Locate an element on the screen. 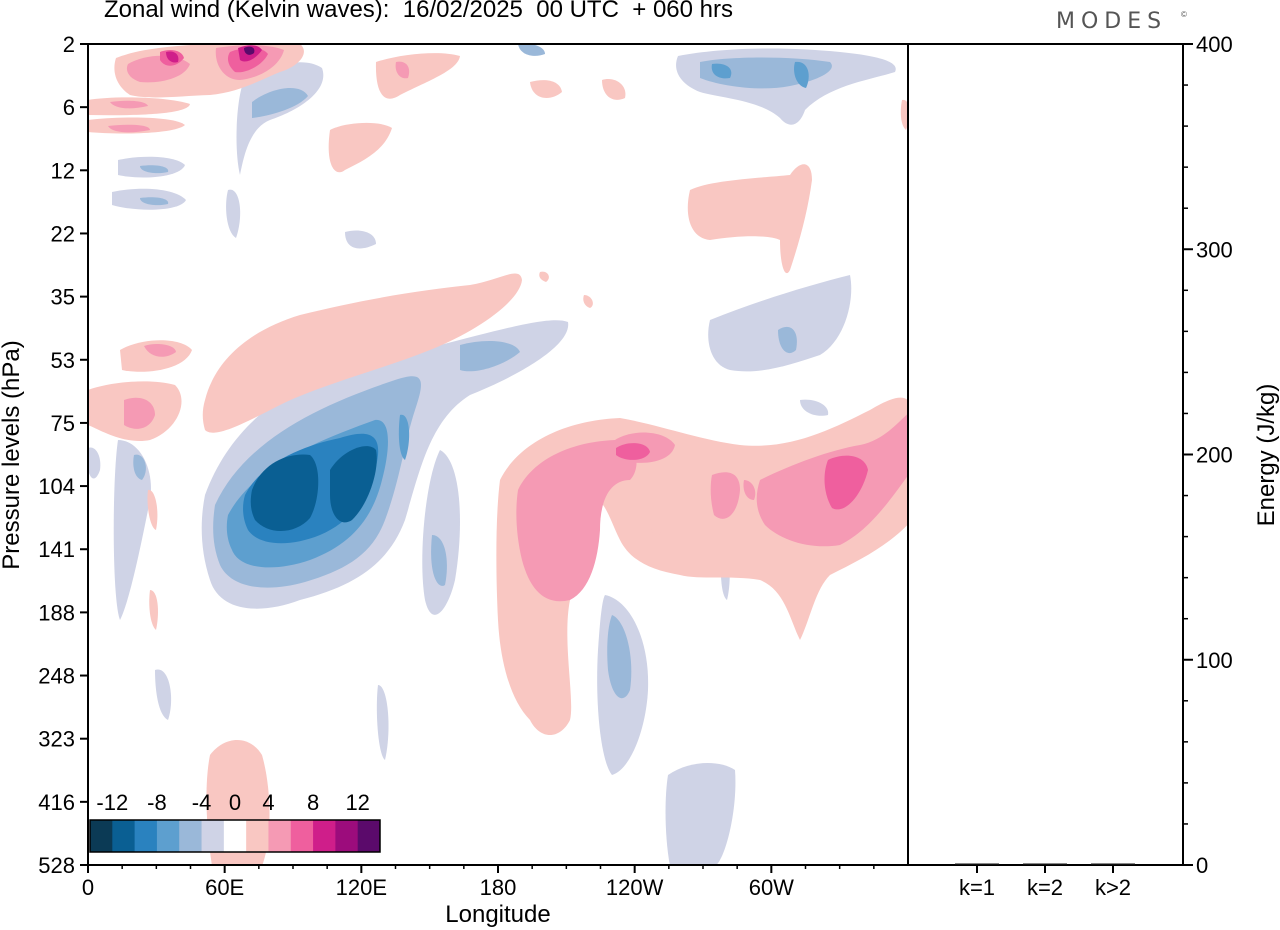 The width and height of the screenshot is (1280, 930). y-tick-label: 528 is located at coordinates (56, 865).